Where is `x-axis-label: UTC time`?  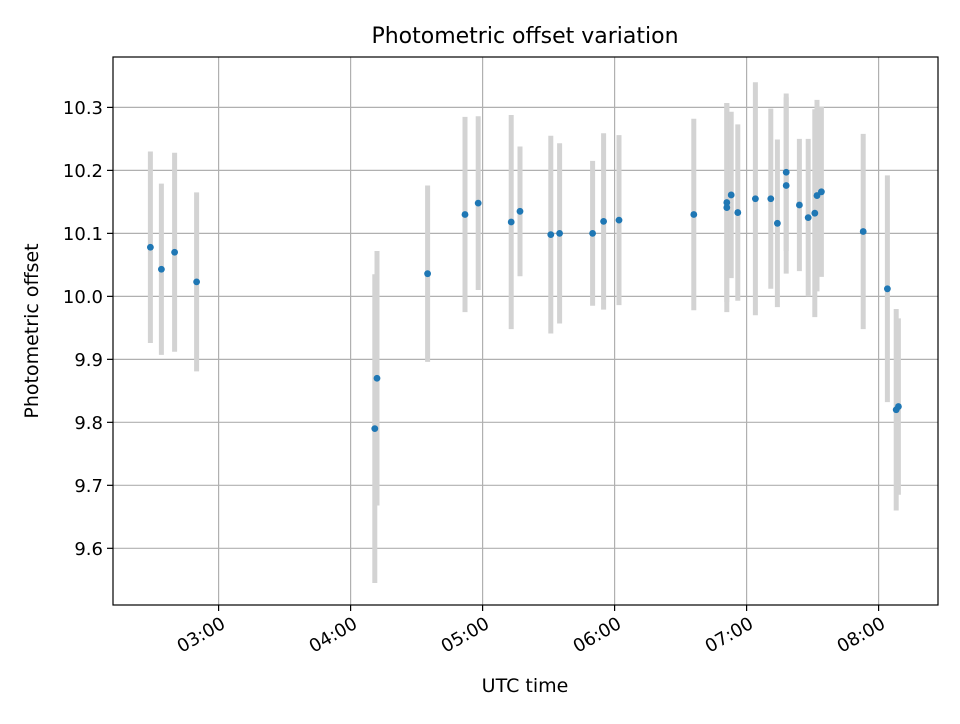
x-axis-label: UTC time is located at coordinates (525, 686).